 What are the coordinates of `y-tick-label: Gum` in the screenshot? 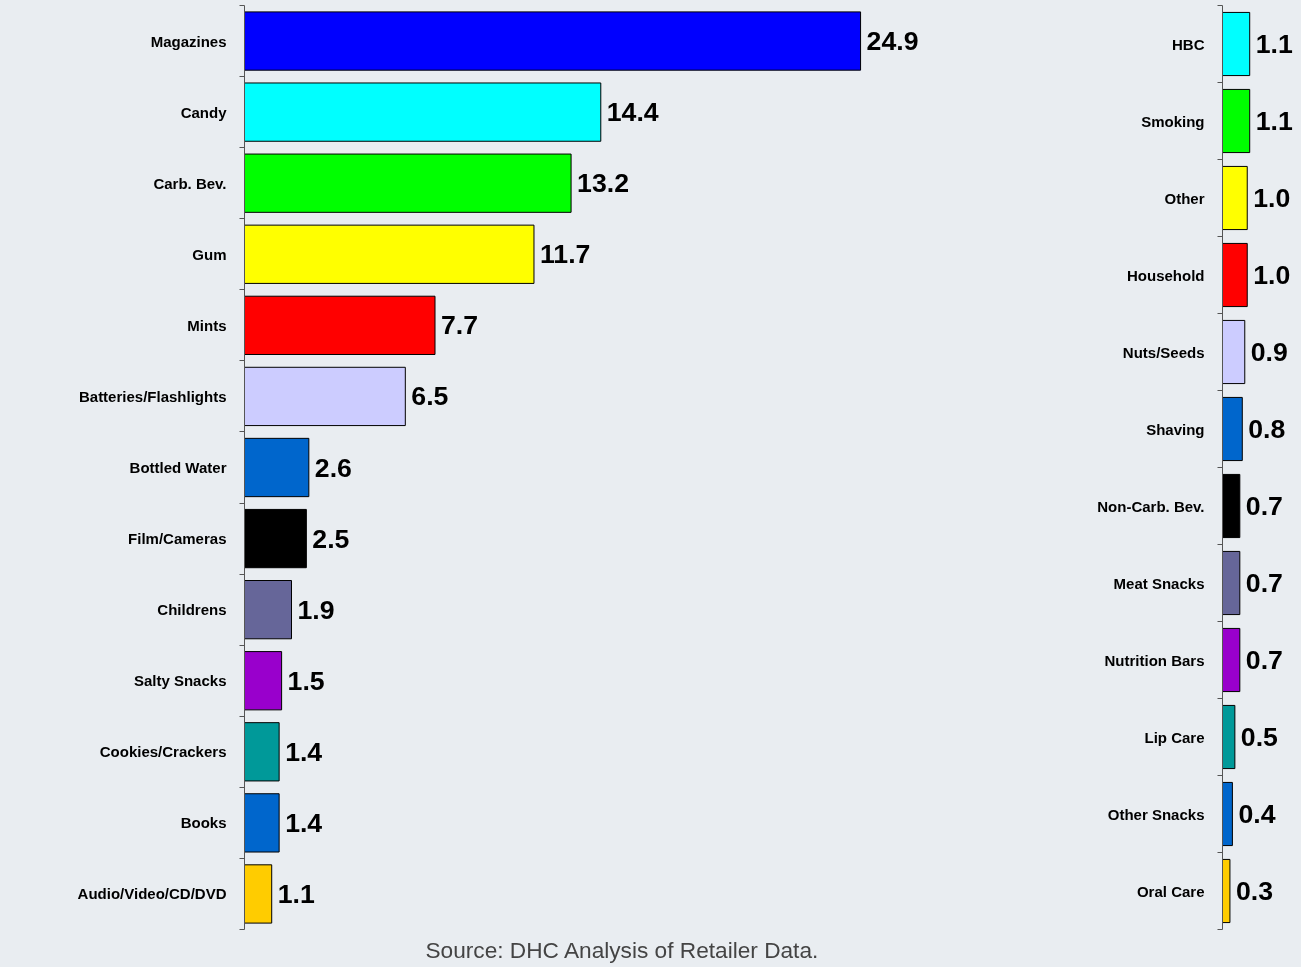 It's located at (209, 254).